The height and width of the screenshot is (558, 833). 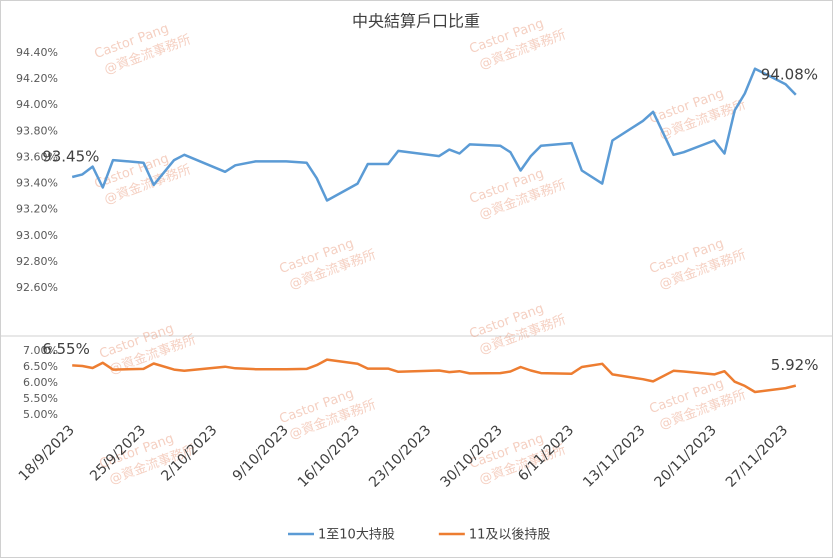 I want to click on y-tick-label: 94.00%, so click(x=37, y=104).